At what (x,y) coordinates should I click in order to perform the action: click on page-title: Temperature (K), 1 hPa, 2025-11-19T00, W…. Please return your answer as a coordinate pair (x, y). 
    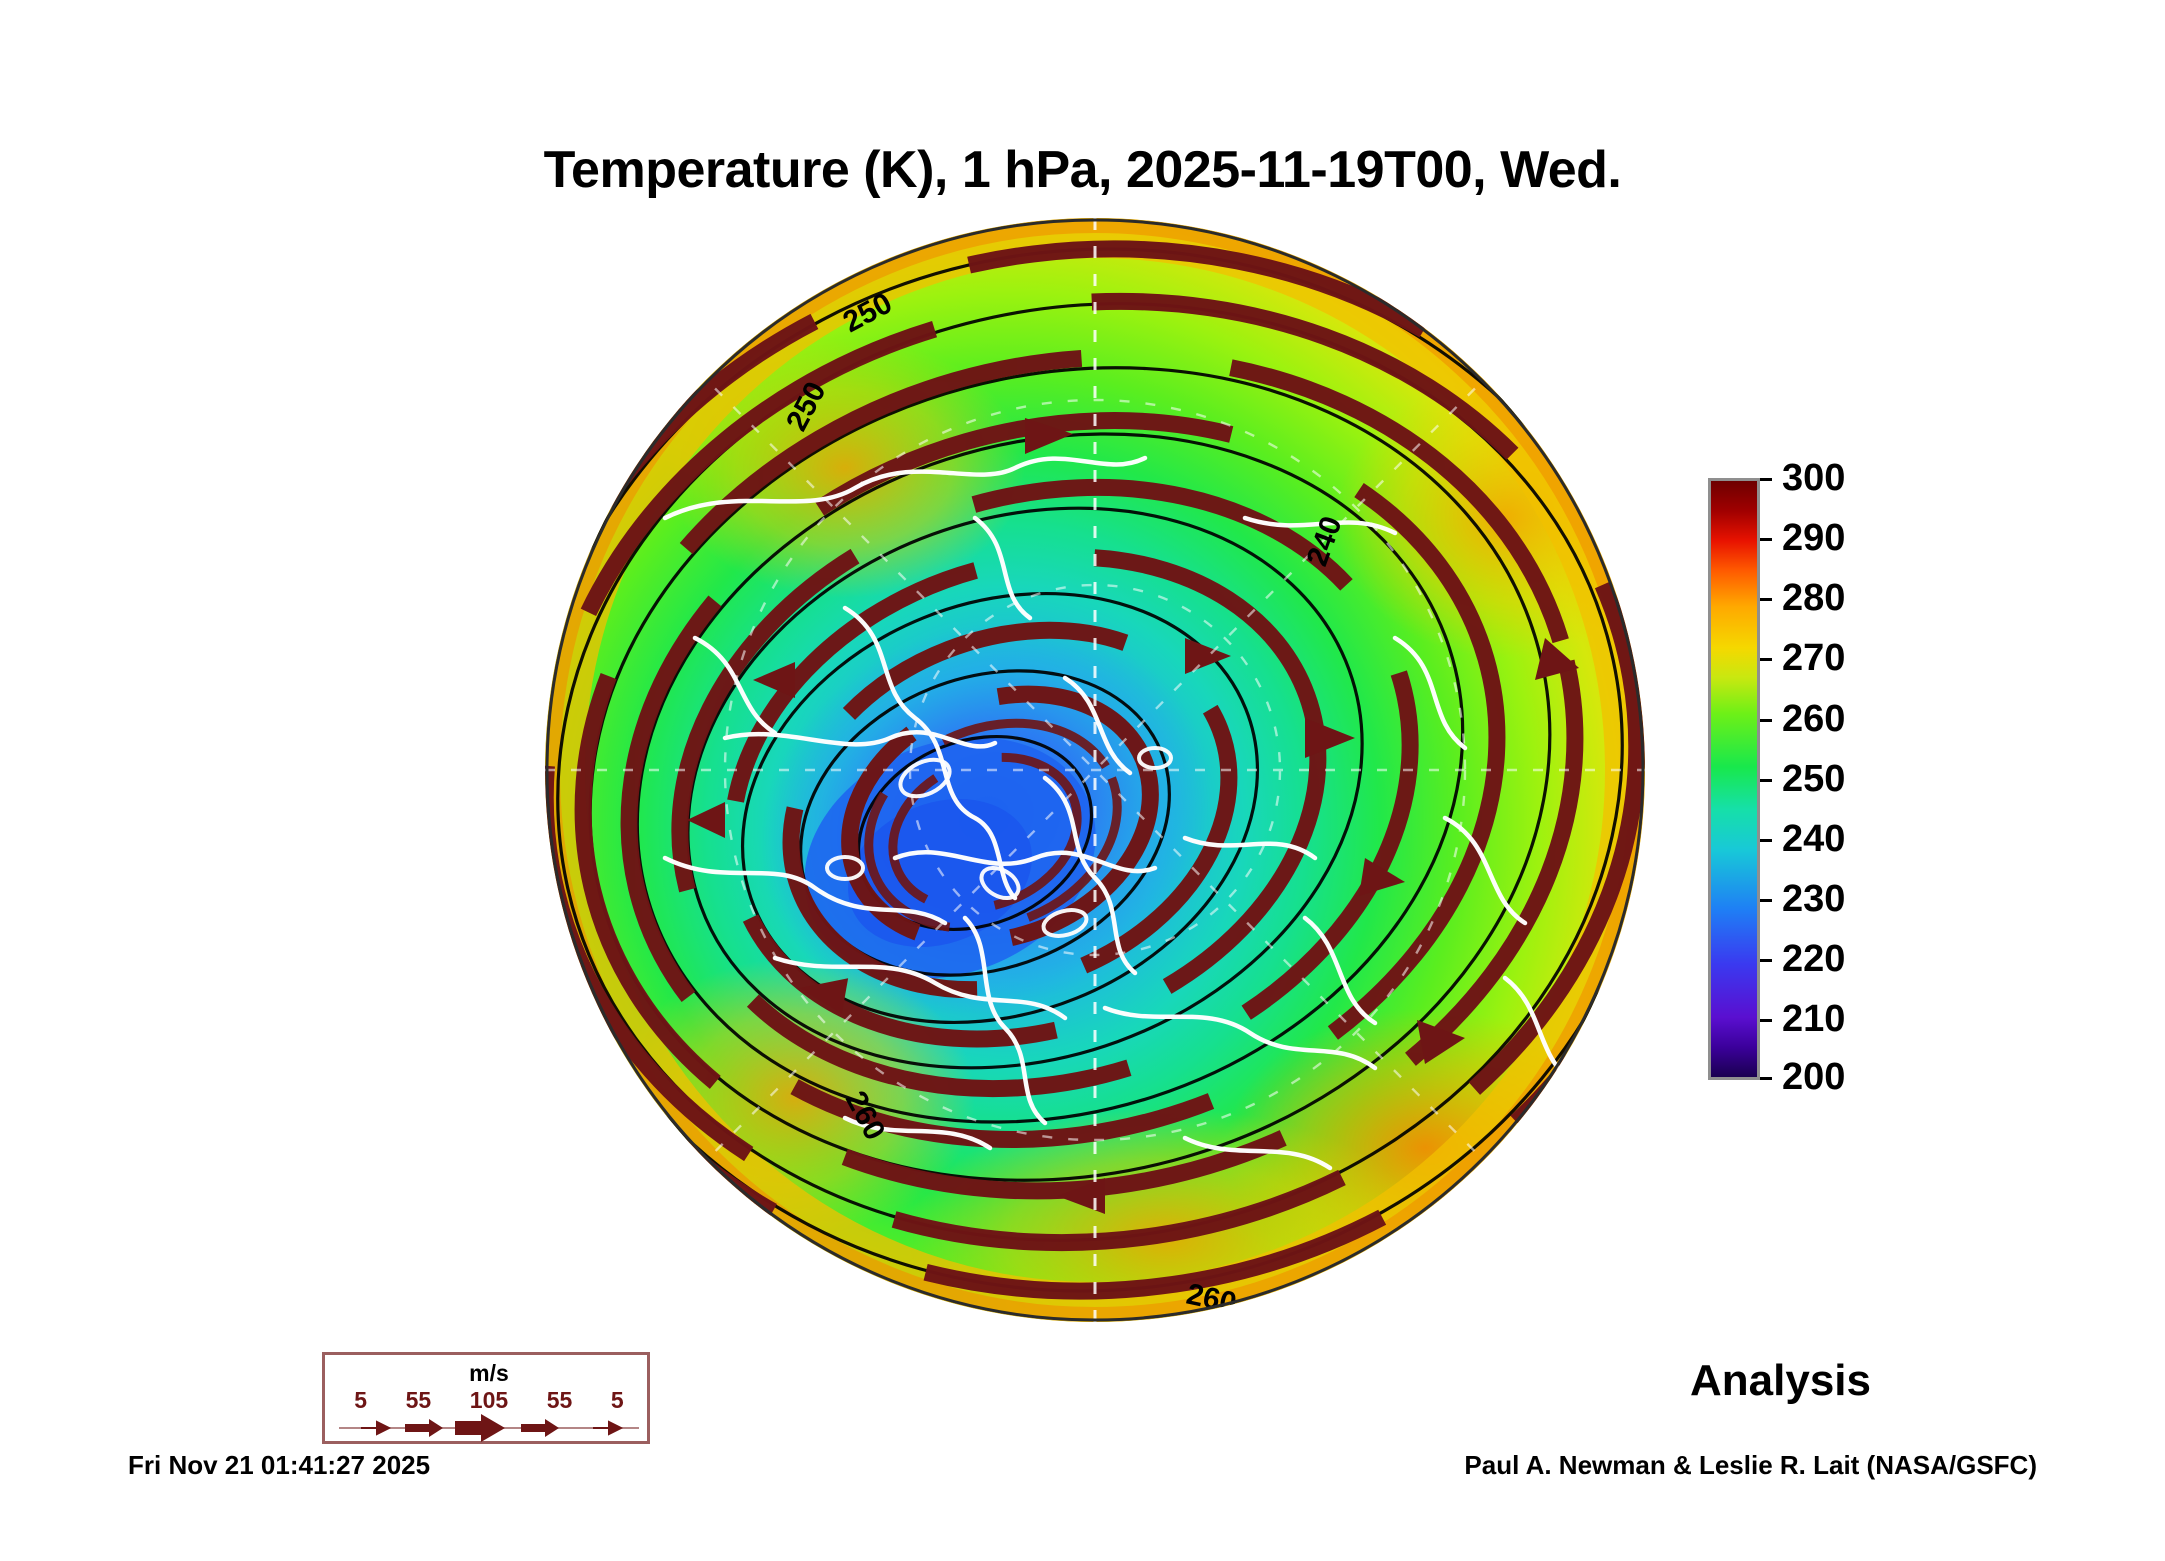
    Looking at the image, I should click on (1082, 170).